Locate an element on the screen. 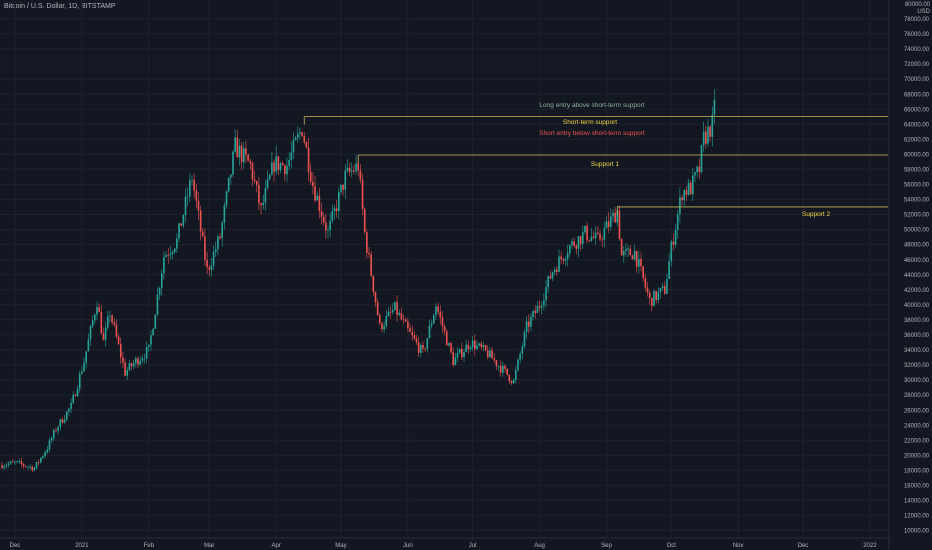  time-tick-label: Feb is located at coordinates (149, 546).